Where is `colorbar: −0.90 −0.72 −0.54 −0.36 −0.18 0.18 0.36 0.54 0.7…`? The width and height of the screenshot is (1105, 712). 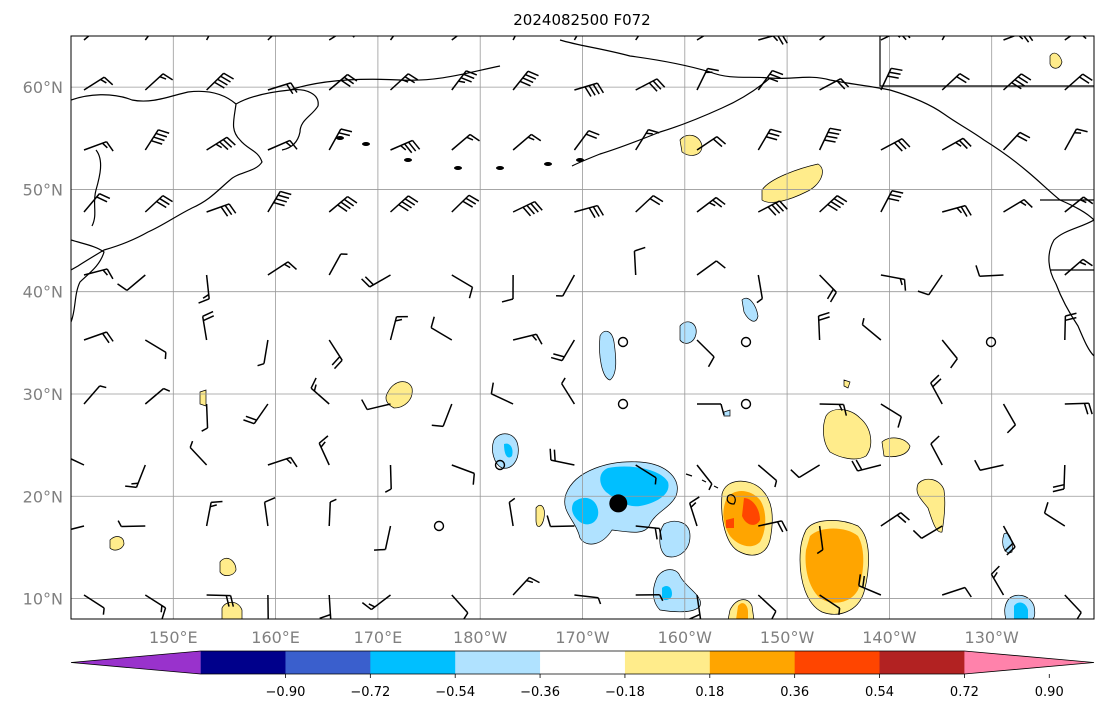 colorbar: −0.90 −0.72 −0.54 −0.36 −0.18 0.18 0.36 0.54 0.7… is located at coordinates (582, 675).